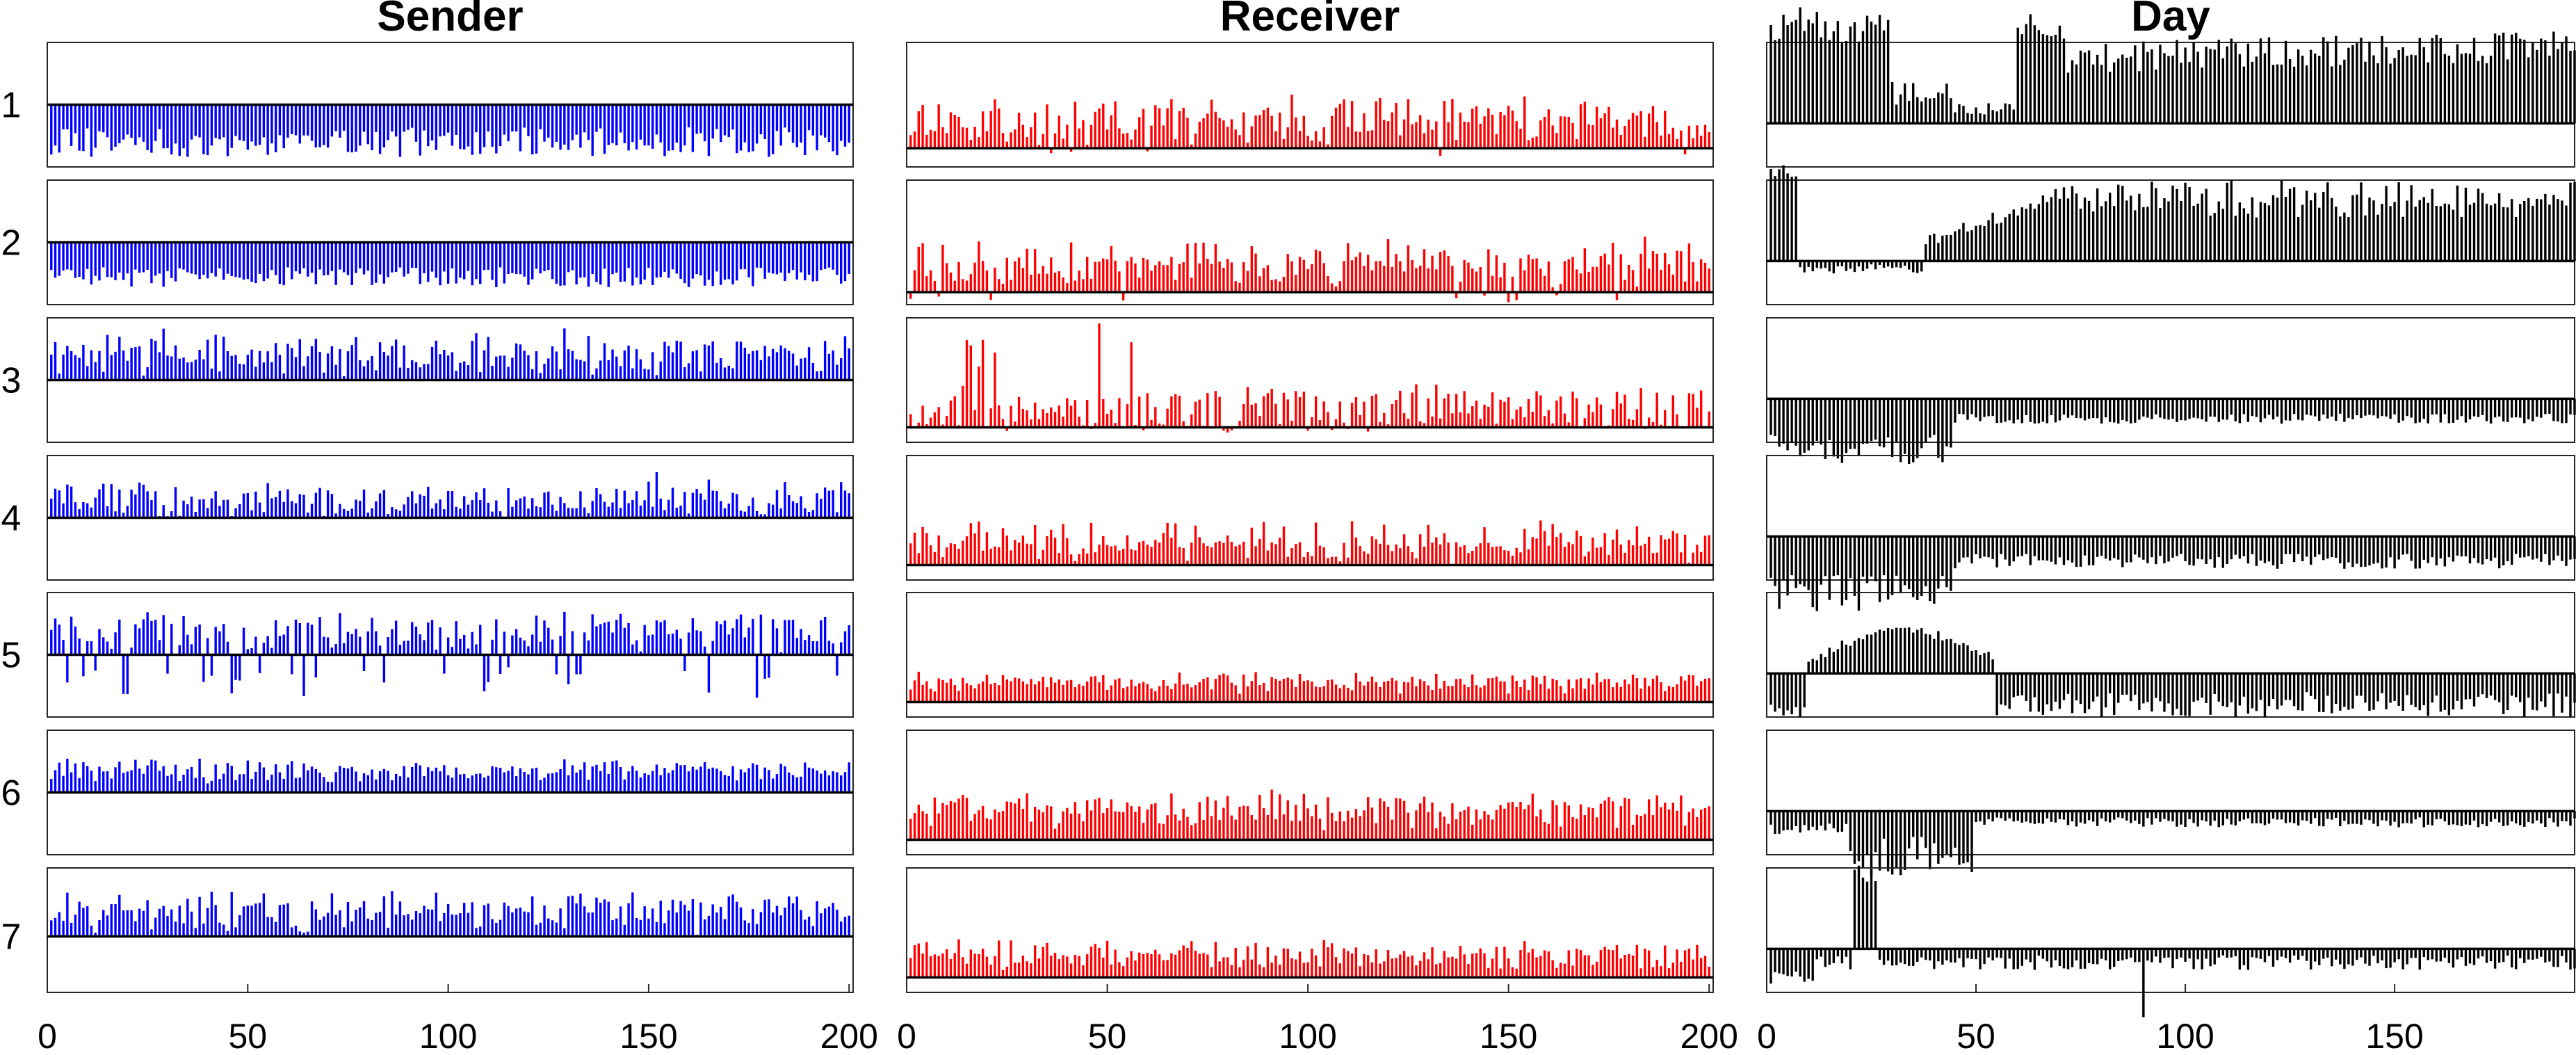 This screenshot has height=1055, width=2576. I want to click on row-label-4: 4, so click(11, 519).